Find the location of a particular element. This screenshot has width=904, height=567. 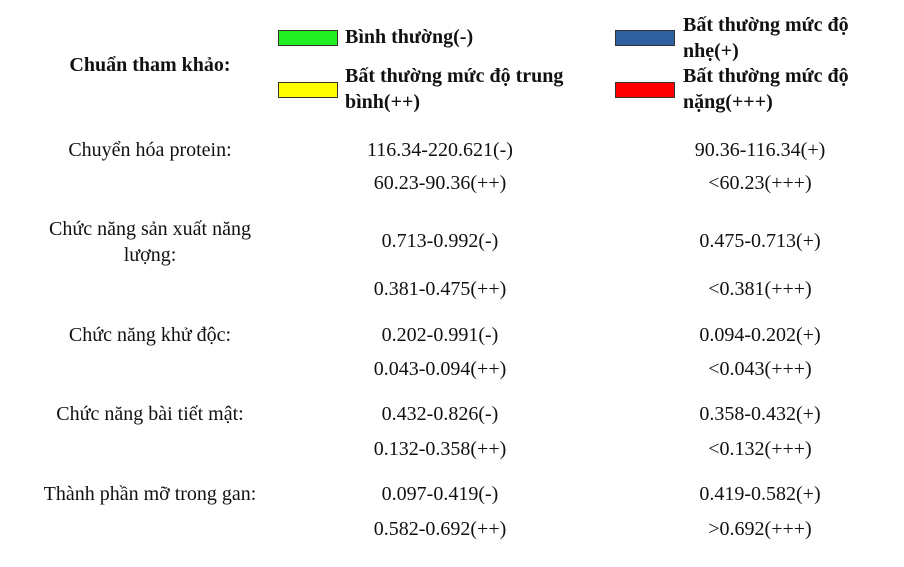

range-value: <0.132(+++) is located at coordinates (760, 449).